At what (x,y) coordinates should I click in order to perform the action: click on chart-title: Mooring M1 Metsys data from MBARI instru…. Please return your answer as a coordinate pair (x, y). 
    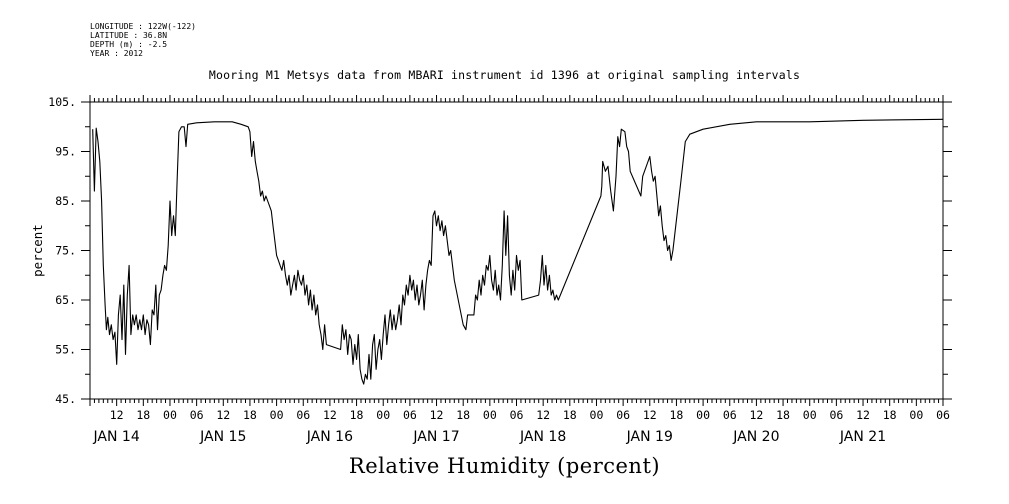
    Looking at the image, I should click on (504, 75).